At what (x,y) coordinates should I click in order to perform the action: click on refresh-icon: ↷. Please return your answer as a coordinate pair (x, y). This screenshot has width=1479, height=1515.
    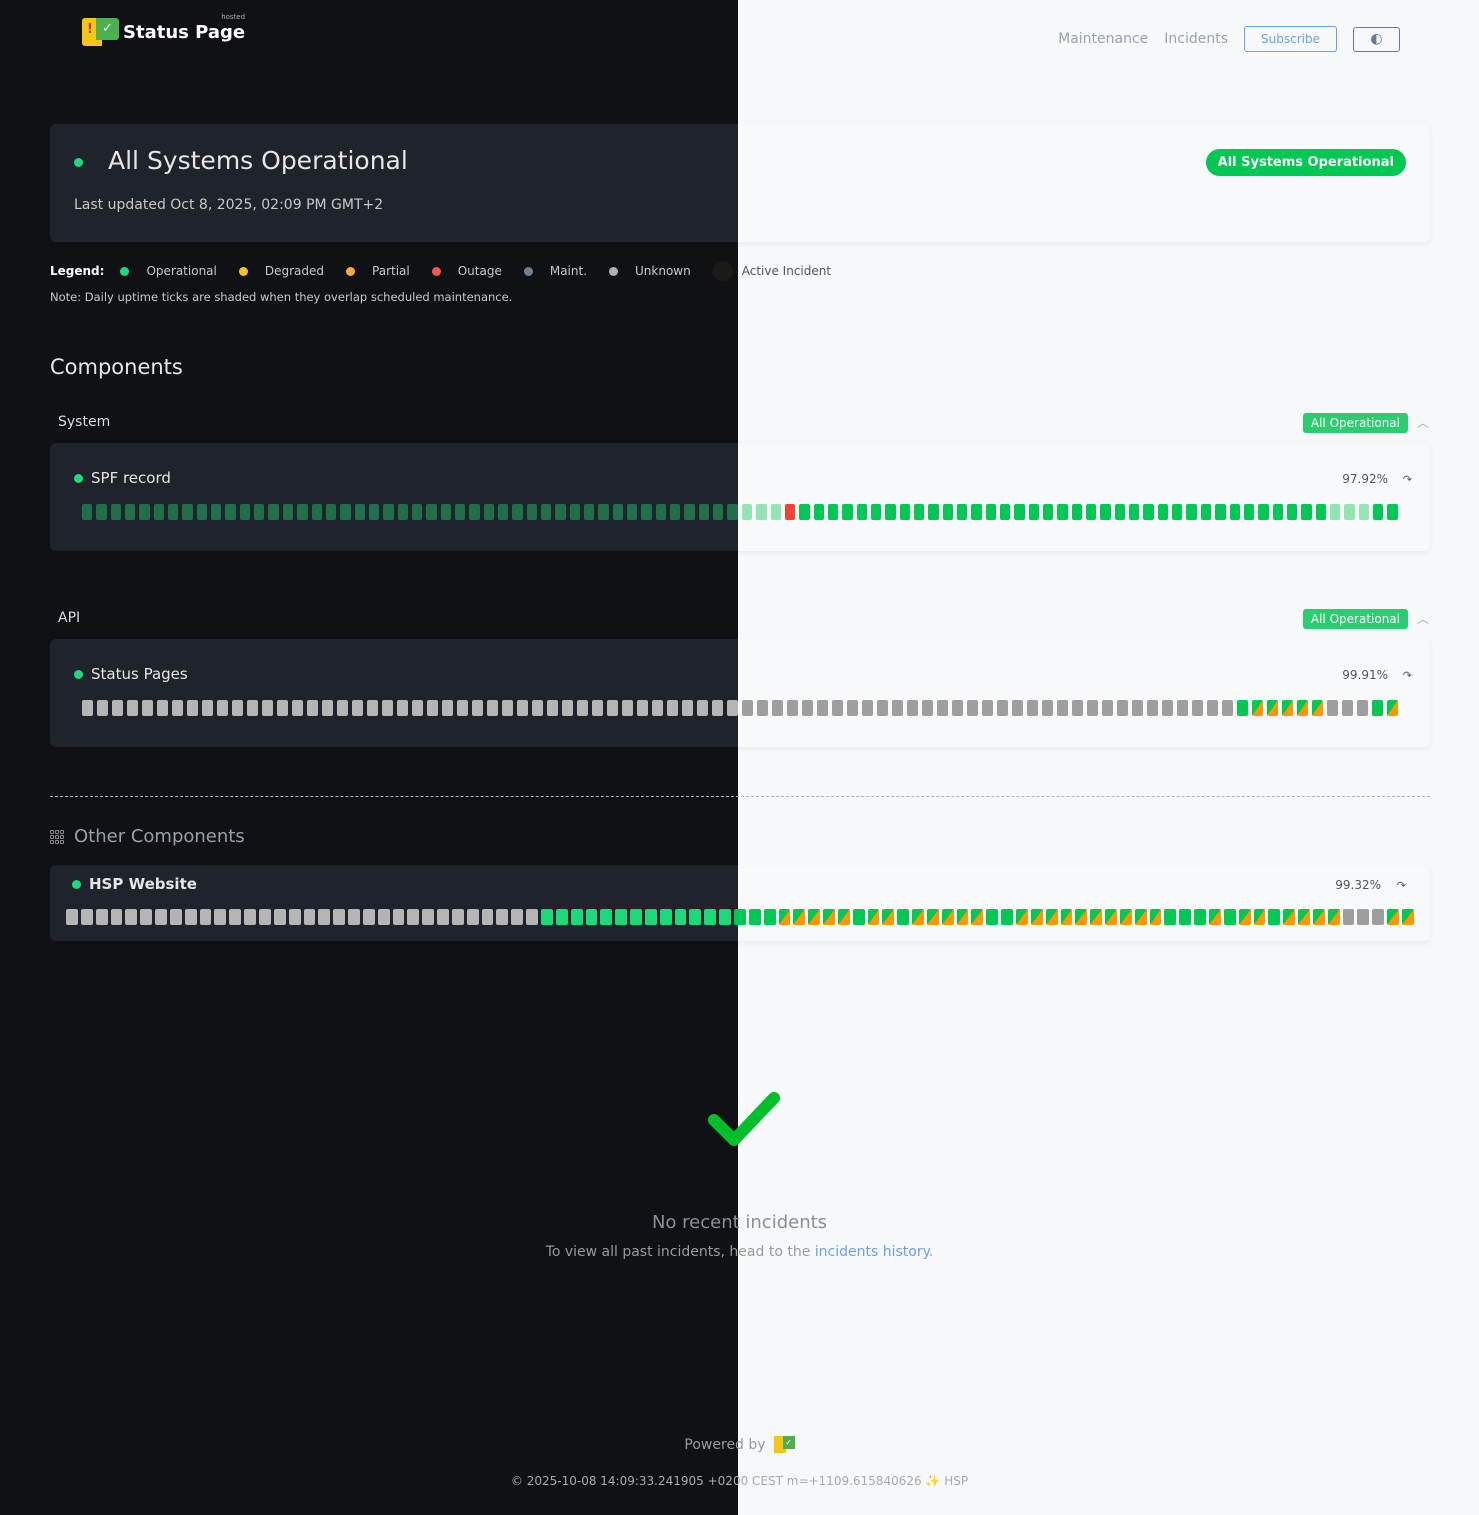
    Looking at the image, I should click on (1407, 479).